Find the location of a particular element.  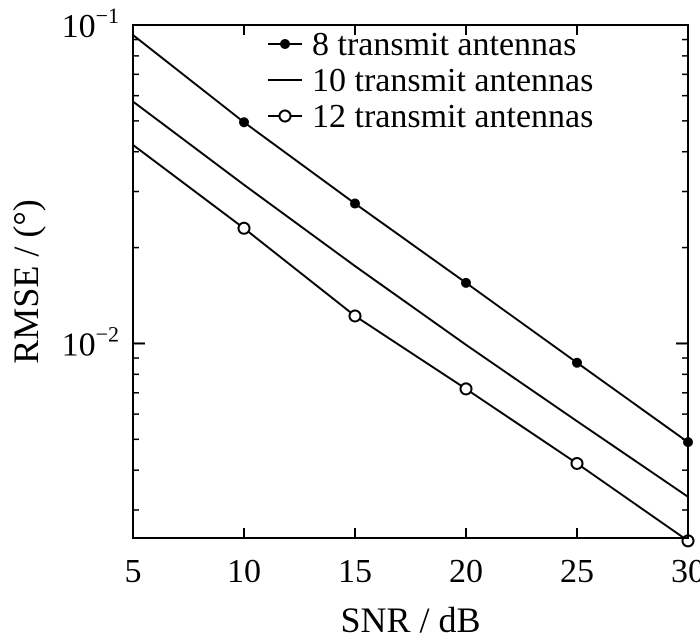

x-tick-label: 20 is located at coordinates (466, 571).